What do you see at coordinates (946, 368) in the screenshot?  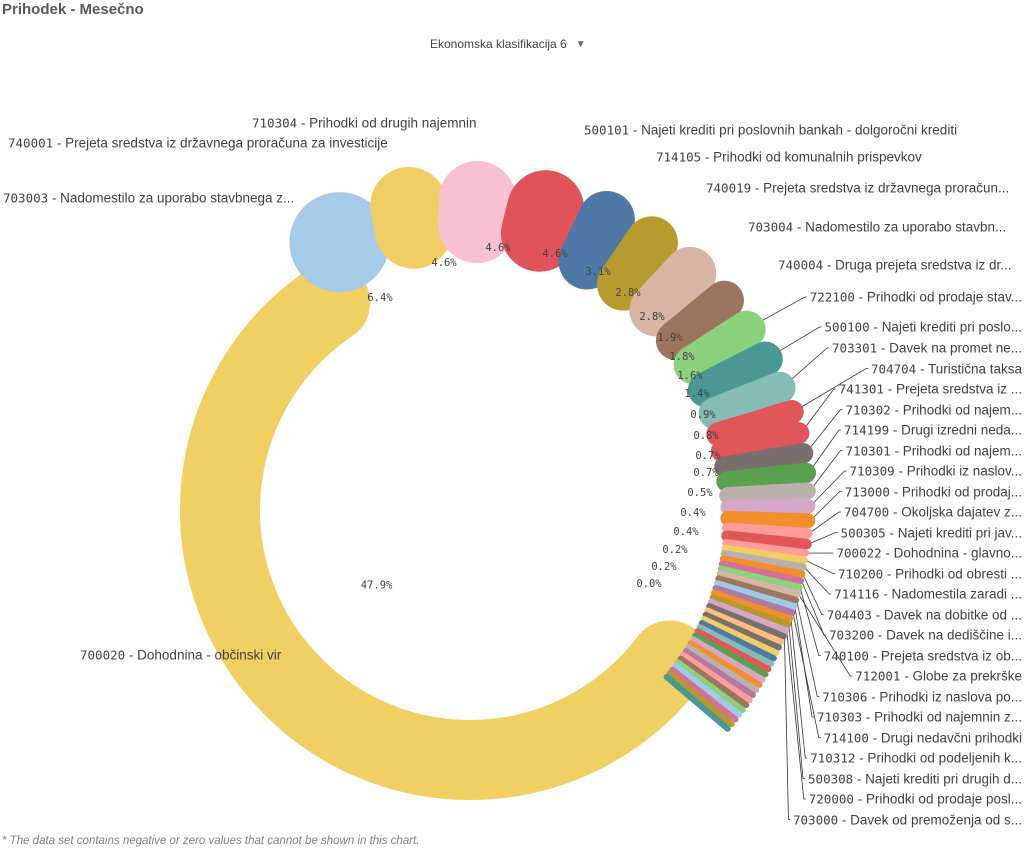 I see `slice-label-704704: 704704 - Turistična taksa` at bounding box center [946, 368].